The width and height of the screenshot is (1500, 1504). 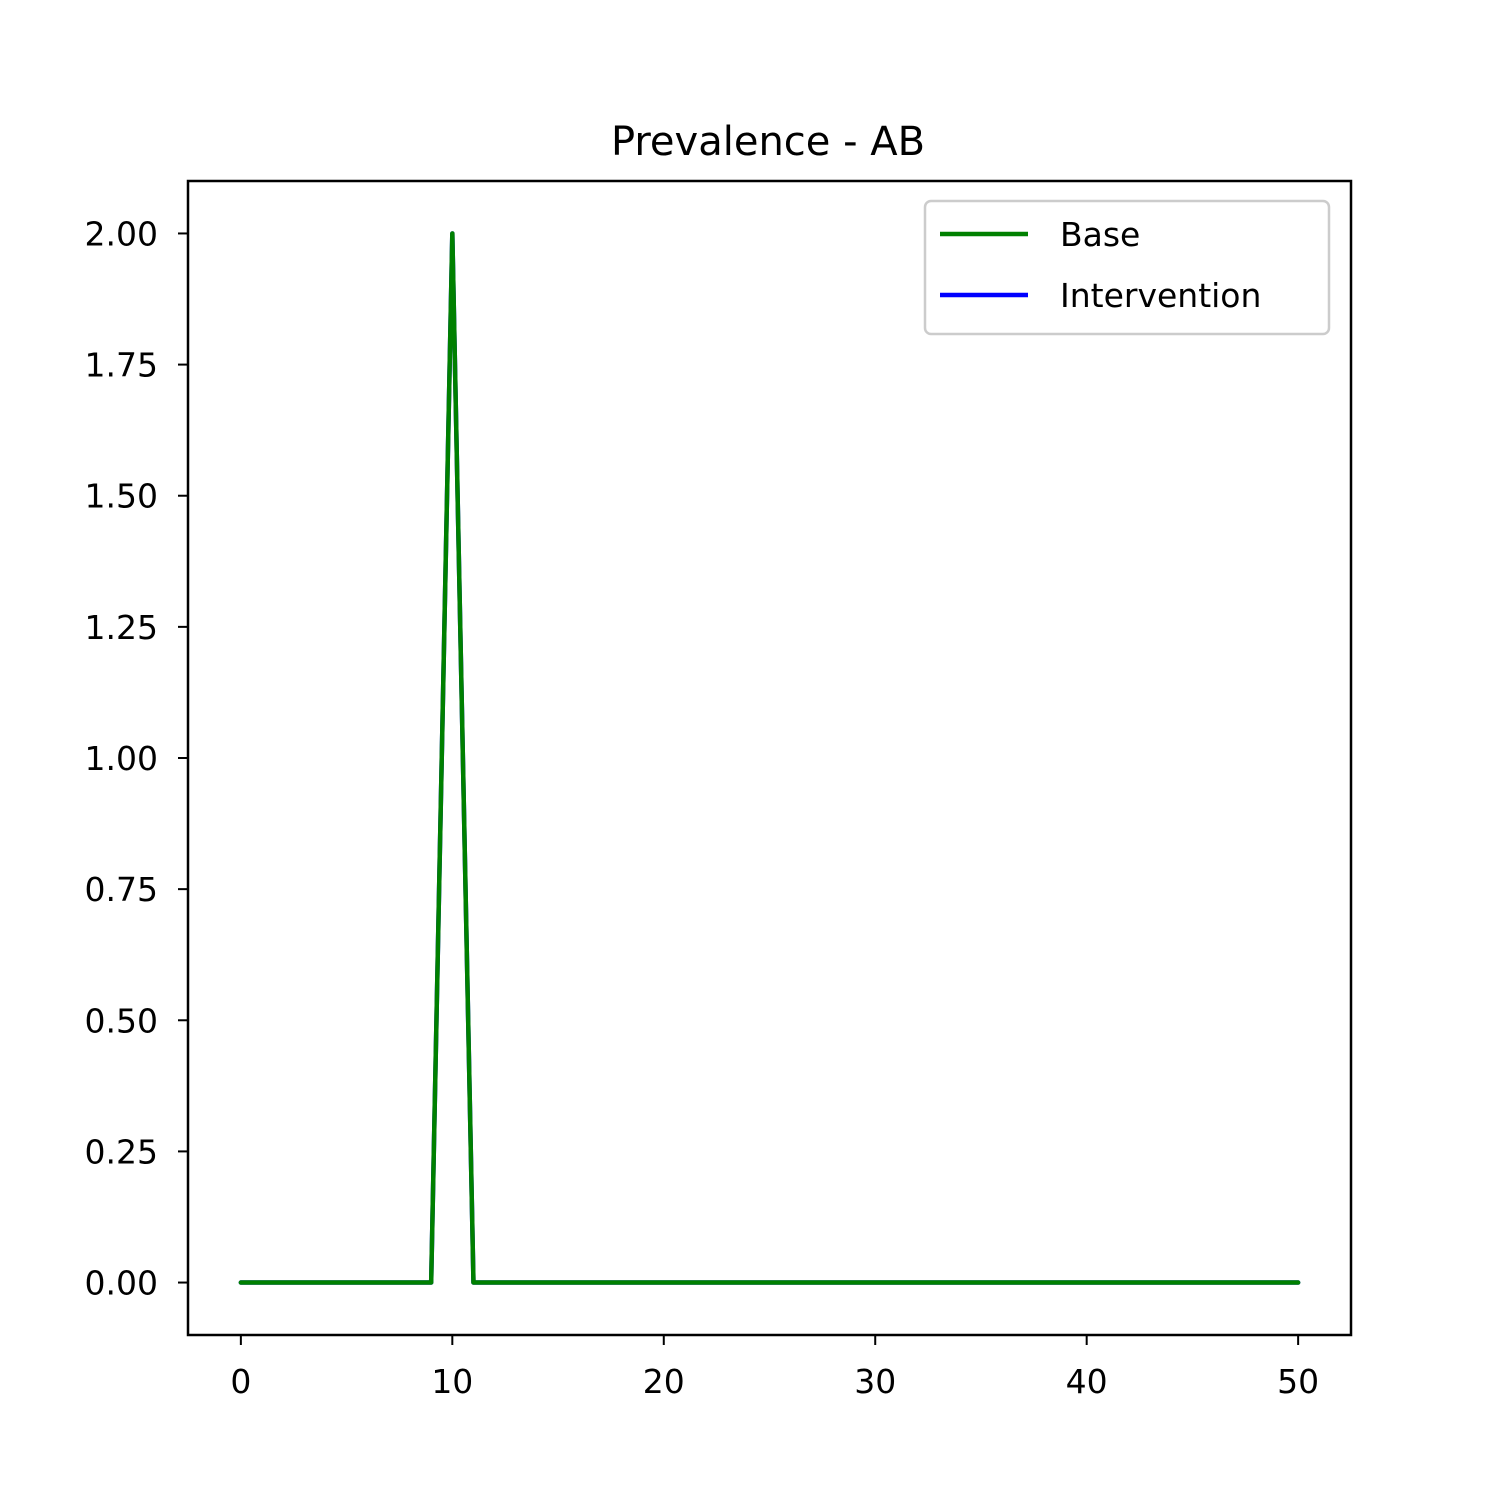 What do you see at coordinates (121, 233) in the screenshot?
I see `y-tick-label: 2.00` at bounding box center [121, 233].